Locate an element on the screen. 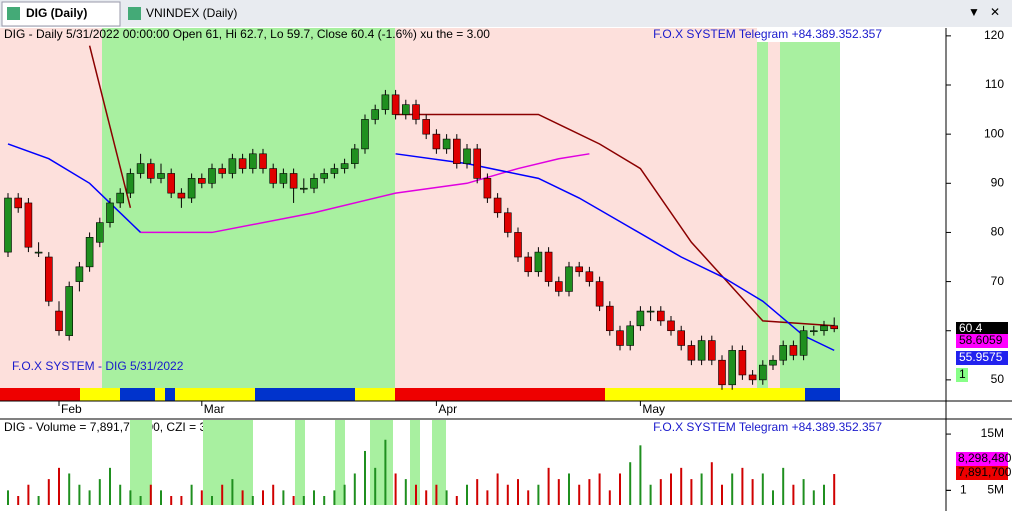 This screenshot has height=511, width=1012. volume-label: 7,891,700 is located at coordinates (985, 472).